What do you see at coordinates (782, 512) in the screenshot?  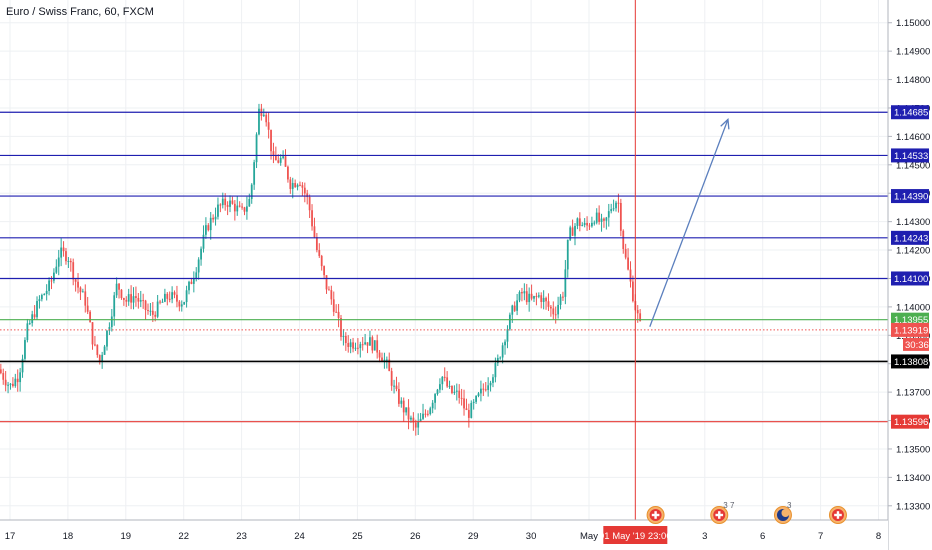 I see `moon-icon: 3` at bounding box center [782, 512].